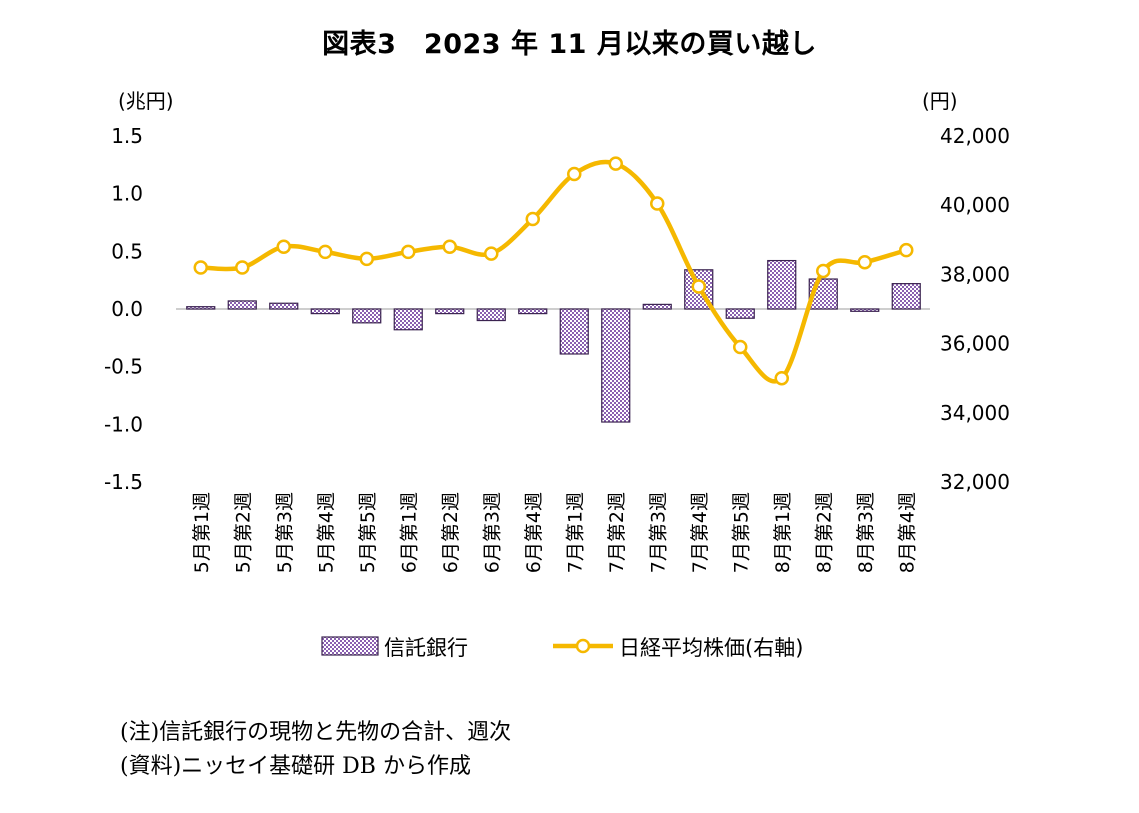  What do you see at coordinates (426, 648) in the screenshot?
I see `legend-bar-label: 信託銀行` at bounding box center [426, 648].